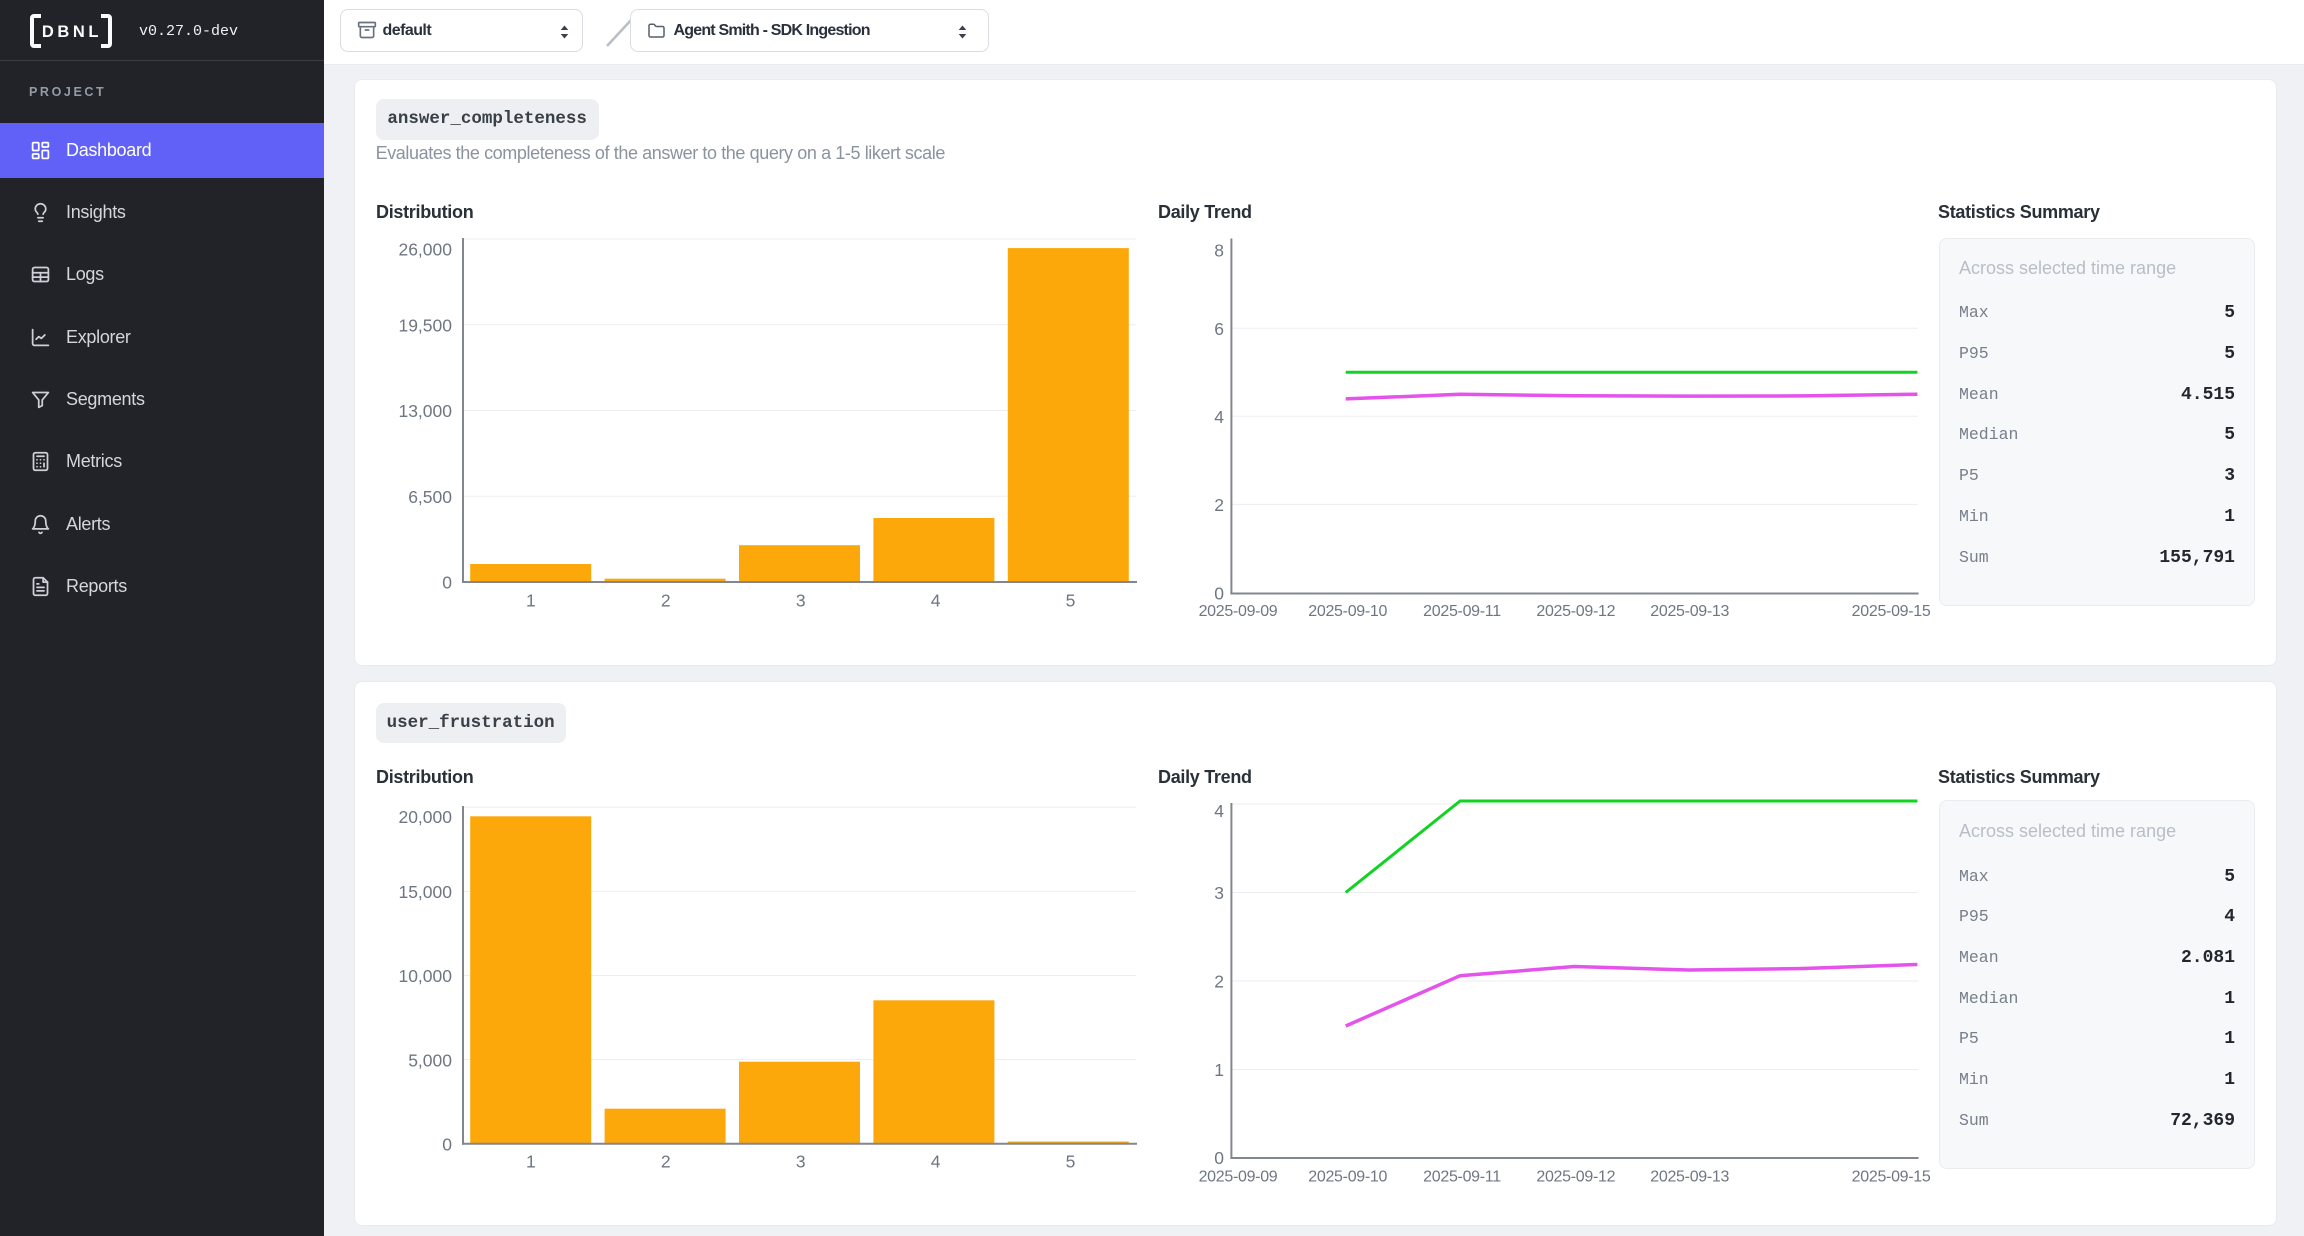 The image size is (2304, 1236). Describe the element at coordinates (425, 249) in the screenshot. I see `svg-text: 26,000` at that location.